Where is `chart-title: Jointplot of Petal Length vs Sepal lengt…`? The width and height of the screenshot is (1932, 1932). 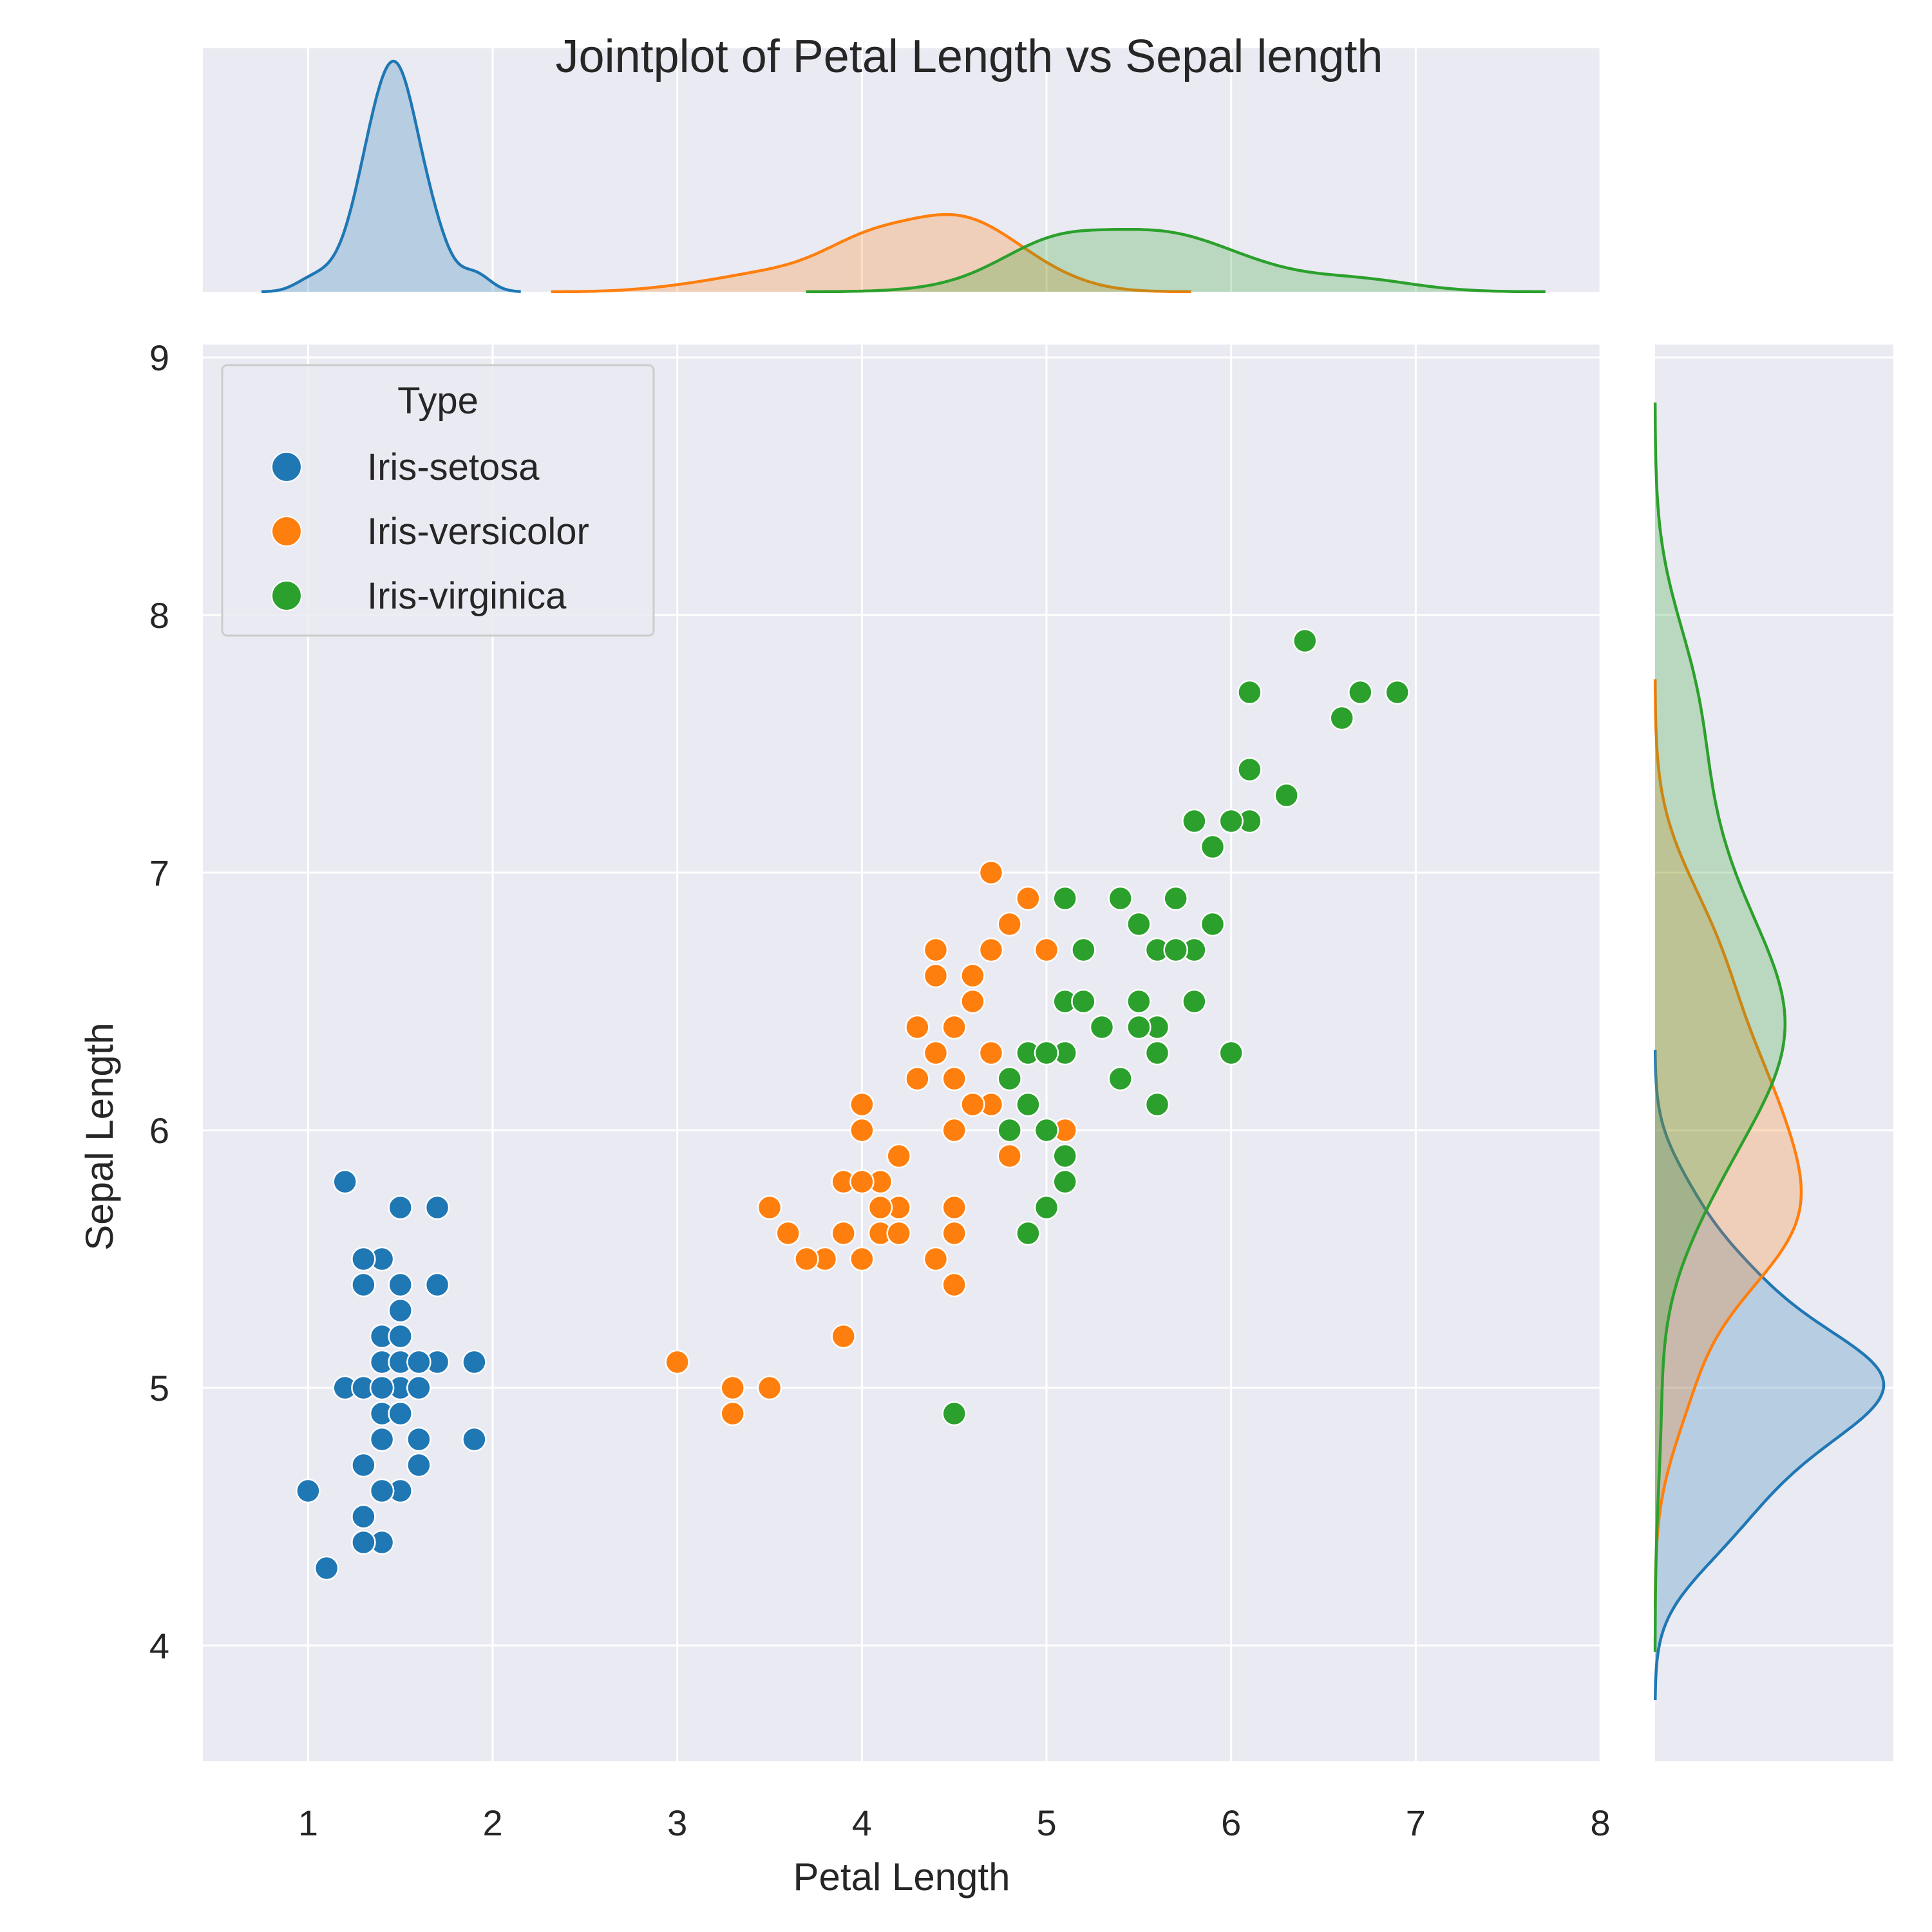 chart-title: Jointplot of Petal Length vs Sepal lengt… is located at coordinates (970, 56).